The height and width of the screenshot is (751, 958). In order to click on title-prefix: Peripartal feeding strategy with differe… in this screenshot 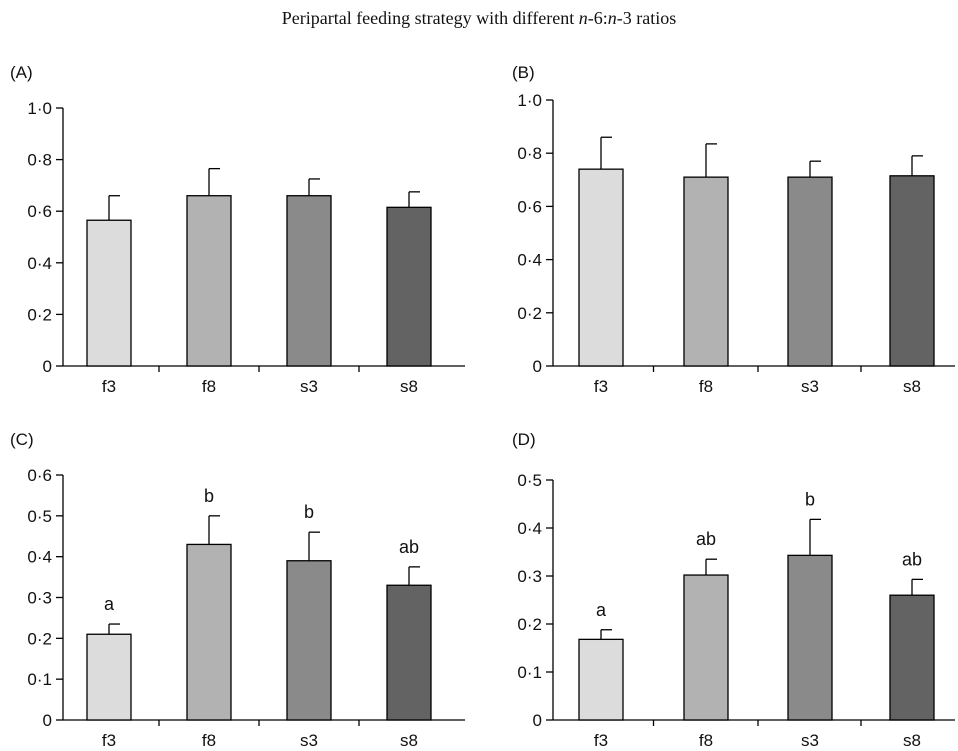, I will do `click(430, 18)`.